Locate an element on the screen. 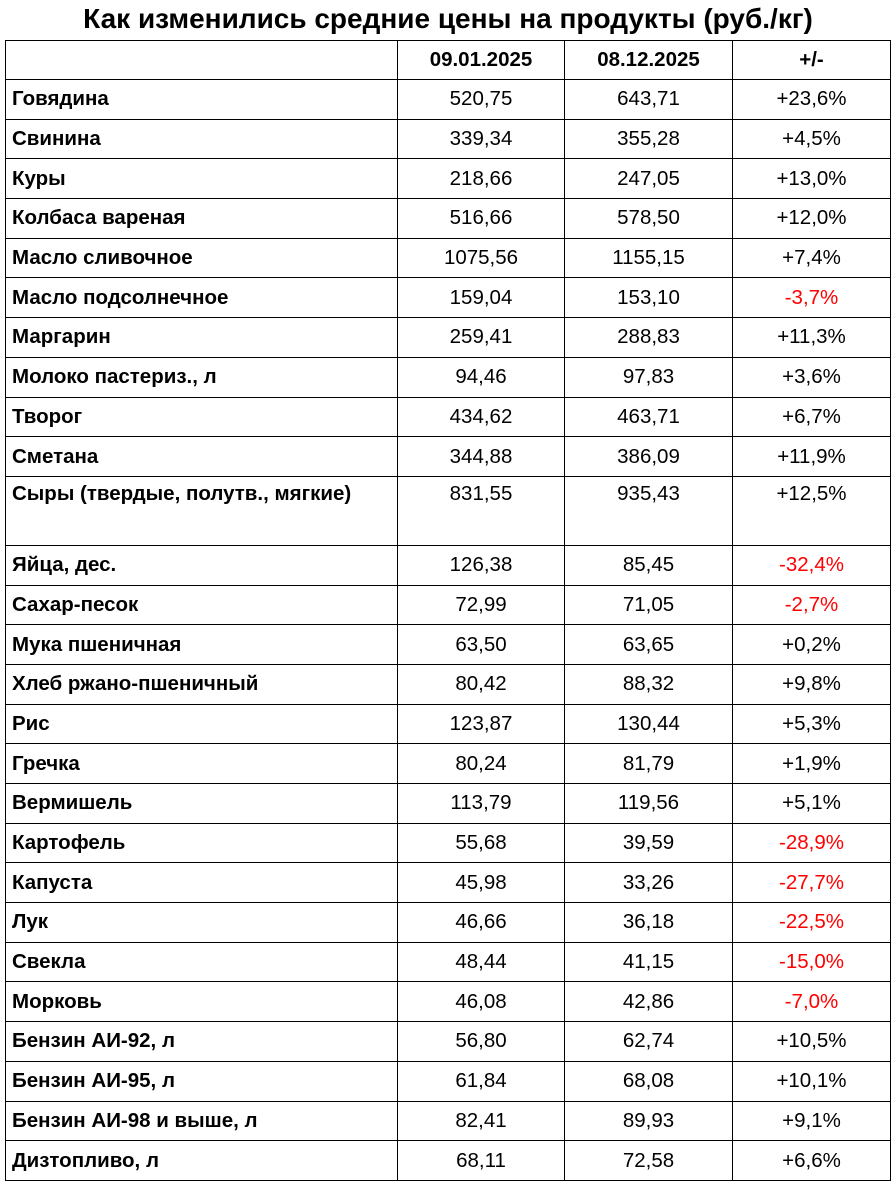 The height and width of the screenshot is (1200, 896). table-row: Дизтопливо, л 68,11 72,58 +6,6% is located at coordinates (448, 1160).